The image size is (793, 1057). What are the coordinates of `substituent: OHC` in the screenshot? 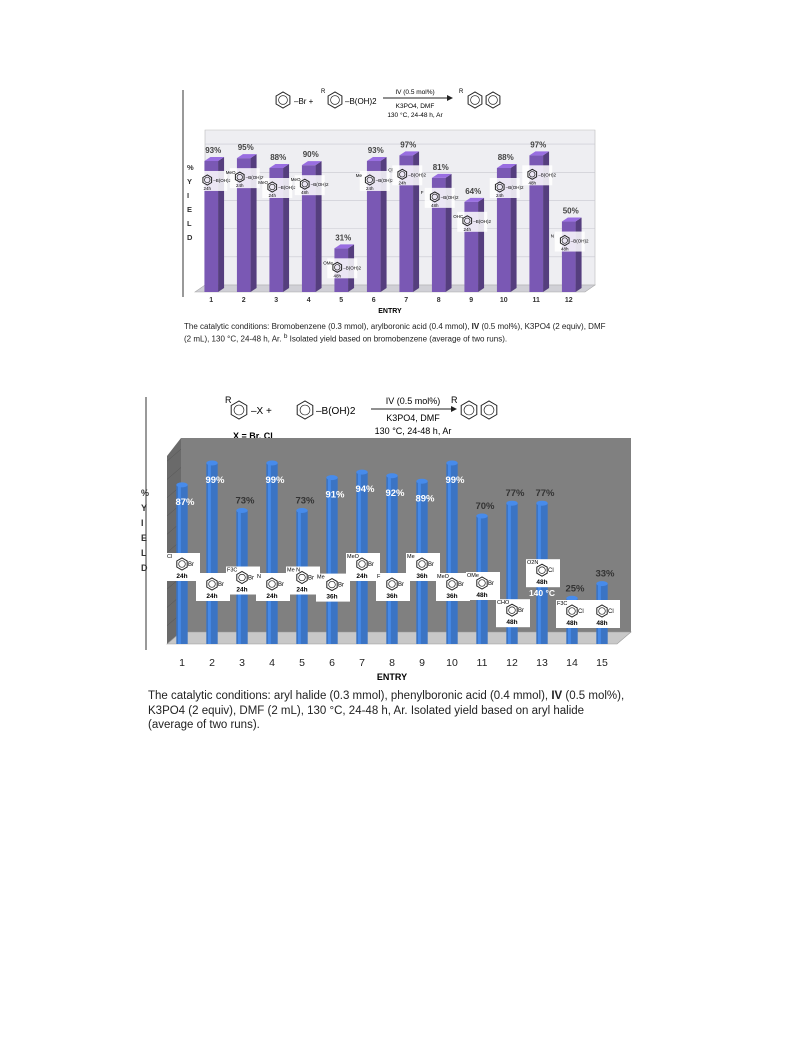 It's located at (458, 216).